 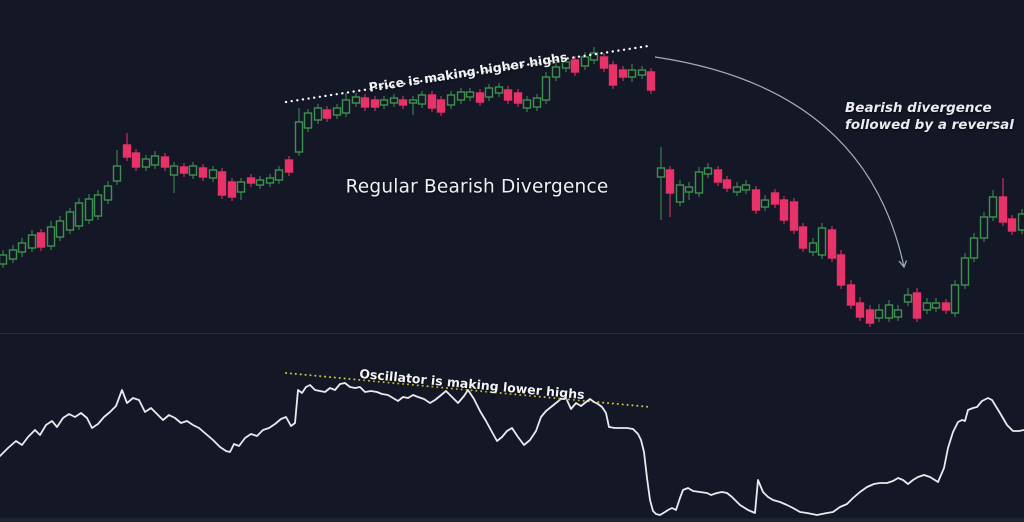 I want to click on reversal-annotation-line2: followed by a reversal, so click(x=929, y=125).